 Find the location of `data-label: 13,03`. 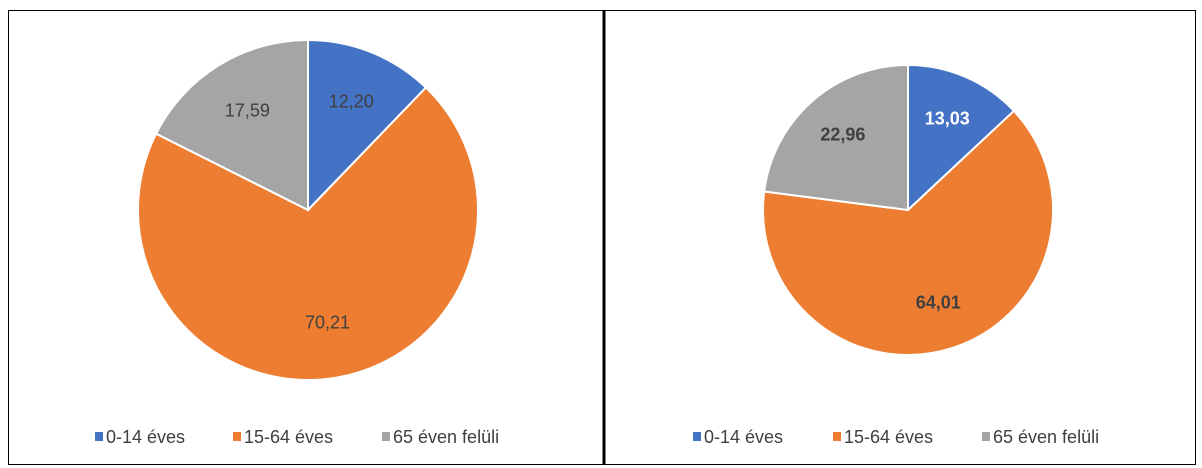

data-label: 13,03 is located at coordinates (947, 118).